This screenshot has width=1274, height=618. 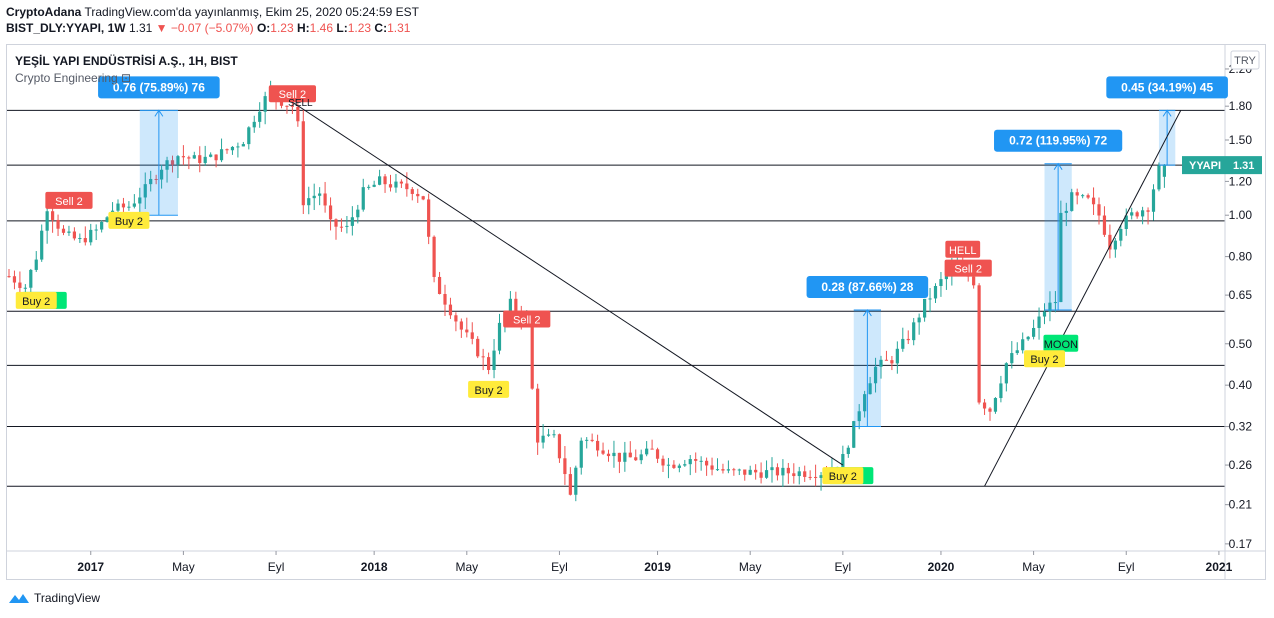 What do you see at coordinates (300, 103) in the screenshot?
I see `signal-ghost: SELL` at bounding box center [300, 103].